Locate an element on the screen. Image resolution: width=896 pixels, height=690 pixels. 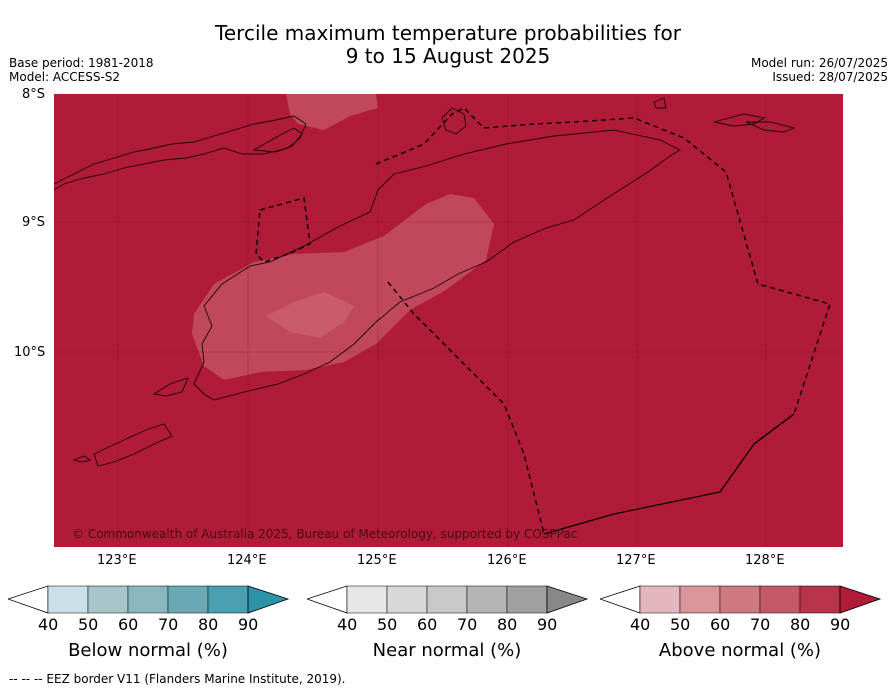
below-normal-upper-arrow is located at coordinates (268, 599).